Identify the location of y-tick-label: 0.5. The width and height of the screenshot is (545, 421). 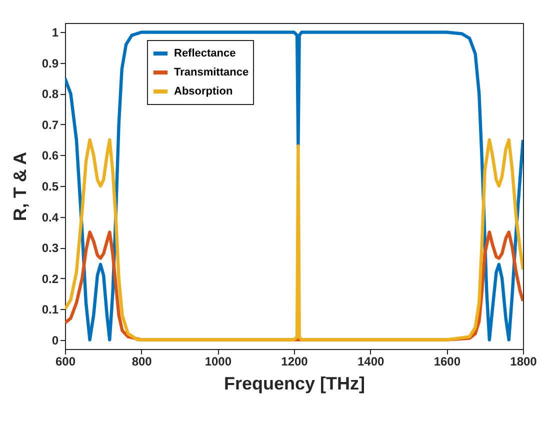
(50, 187).